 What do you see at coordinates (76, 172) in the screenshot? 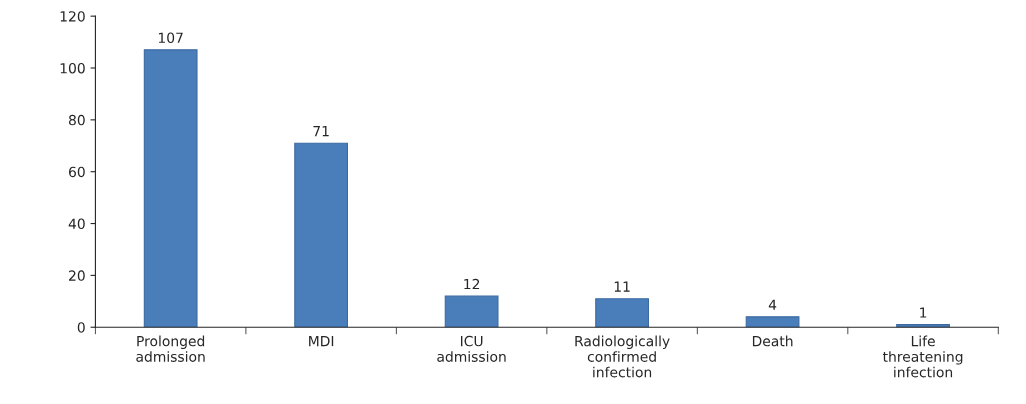
I see `y-tick-label: 60` at bounding box center [76, 172].